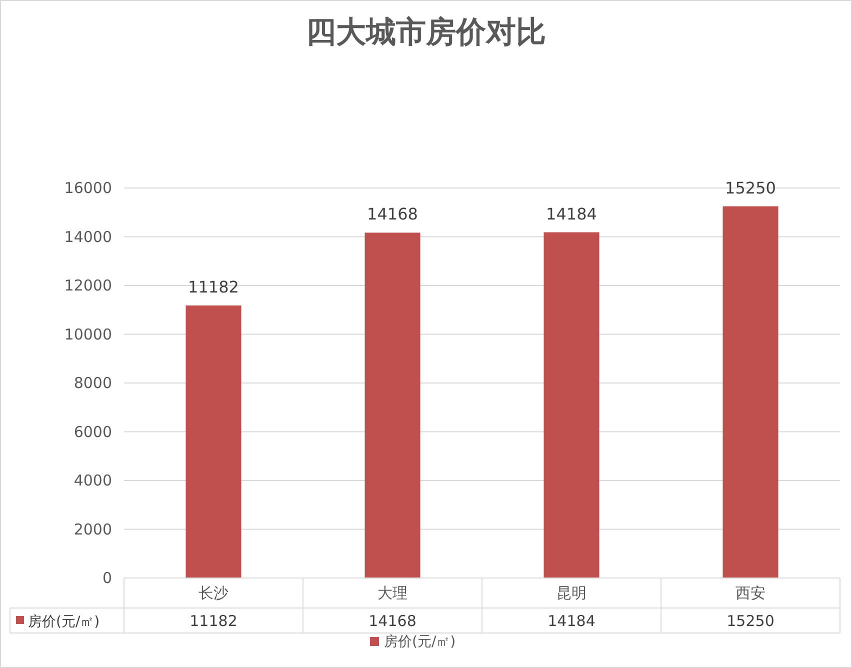 The image size is (852, 668). Describe the element at coordinates (107, 578) in the screenshot. I see `y-tick-label: 0` at that location.